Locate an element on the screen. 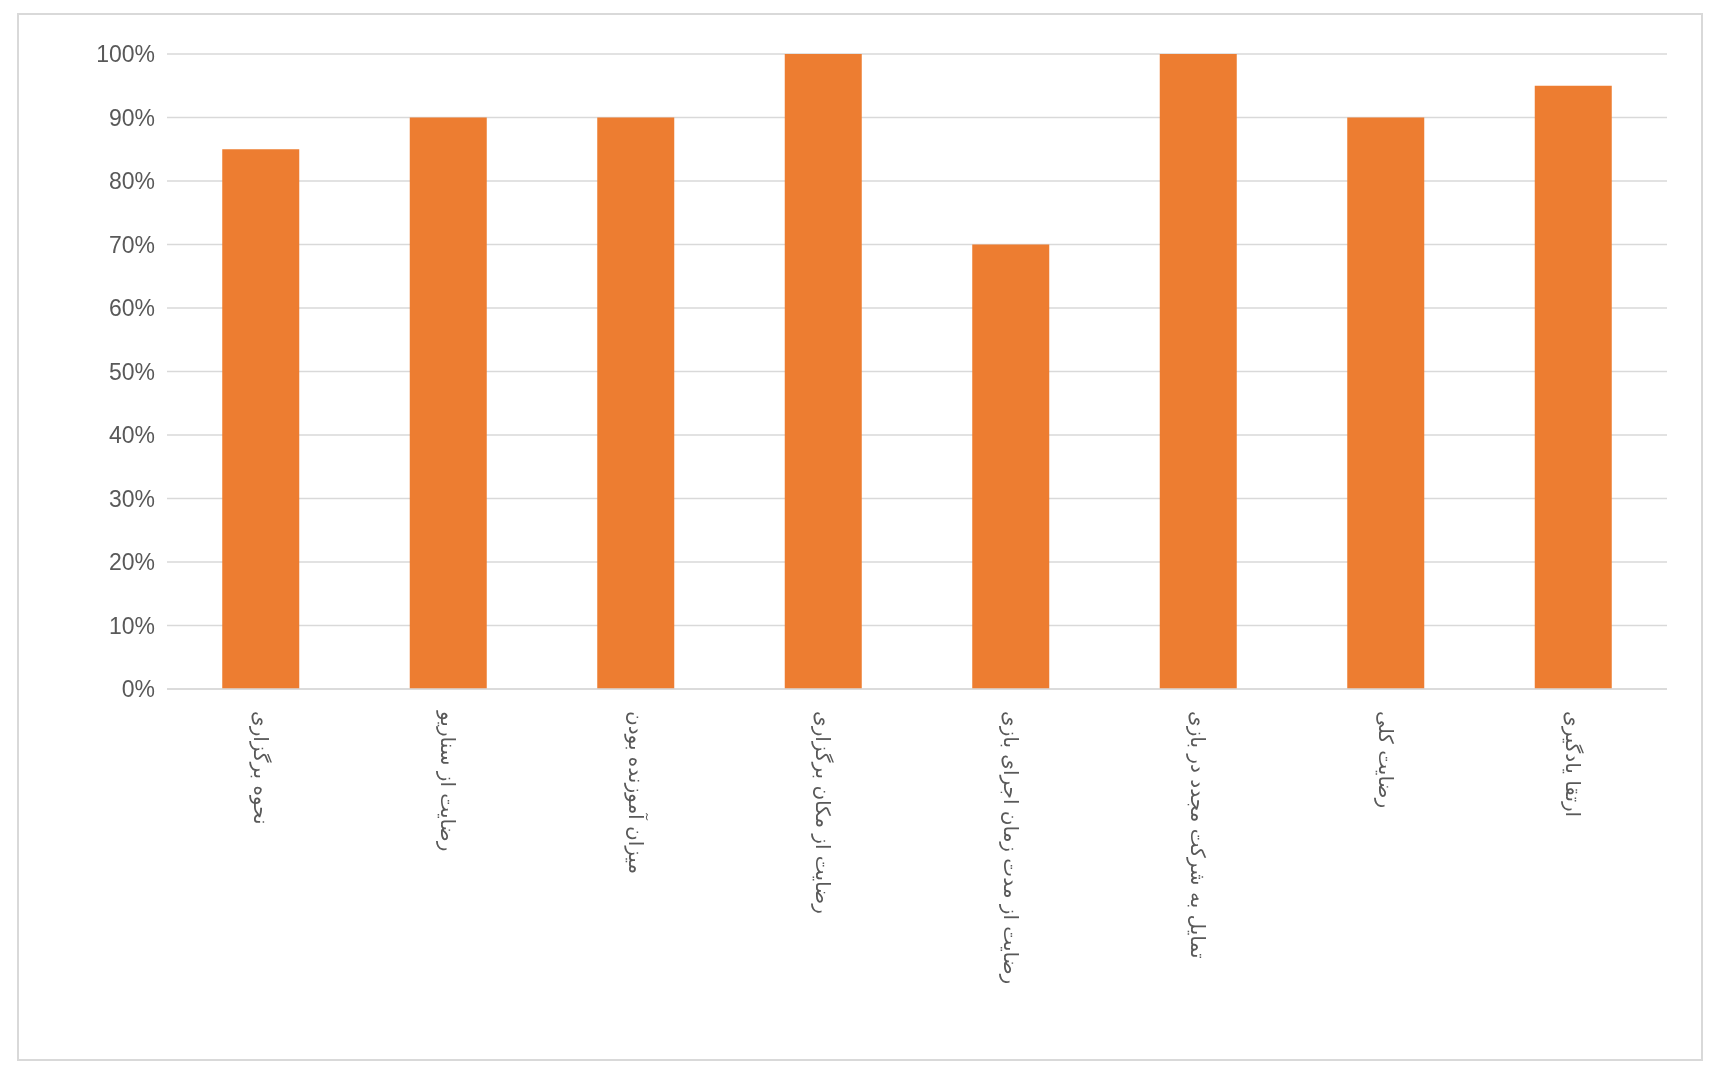 The height and width of the screenshot is (1076, 1720). x-tick-label: رضایت از مدت زمان اجرای بازی is located at coordinates (1010, 848).